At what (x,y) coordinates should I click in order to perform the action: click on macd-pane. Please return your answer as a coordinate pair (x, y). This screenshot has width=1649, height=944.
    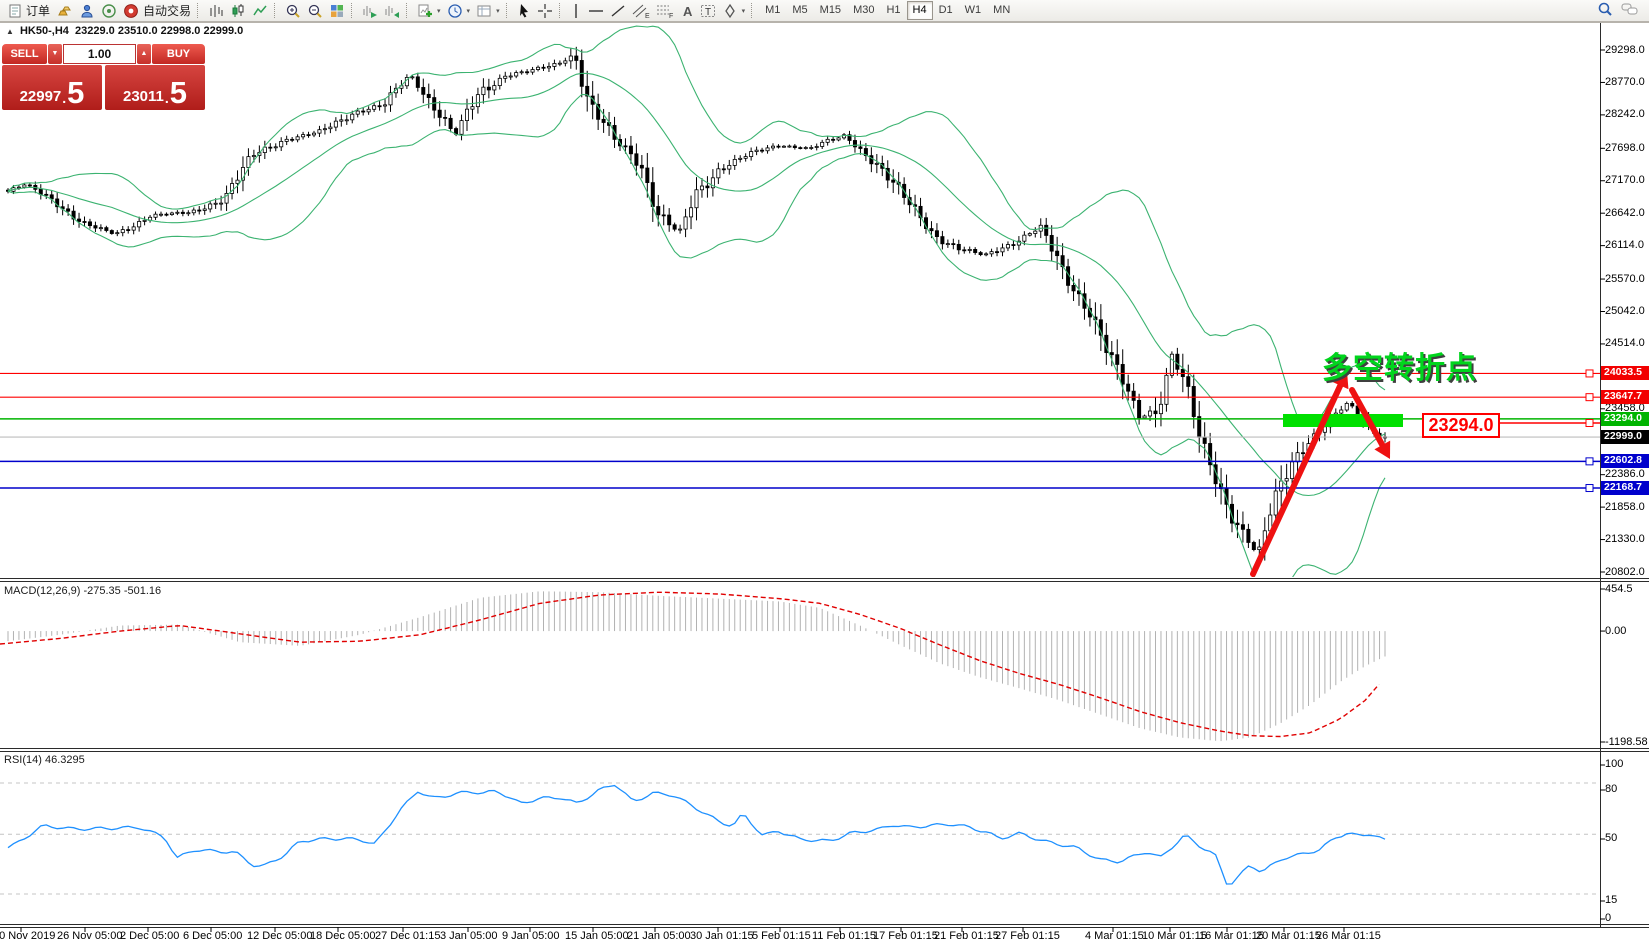
    Looking at the image, I should click on (693, 666).